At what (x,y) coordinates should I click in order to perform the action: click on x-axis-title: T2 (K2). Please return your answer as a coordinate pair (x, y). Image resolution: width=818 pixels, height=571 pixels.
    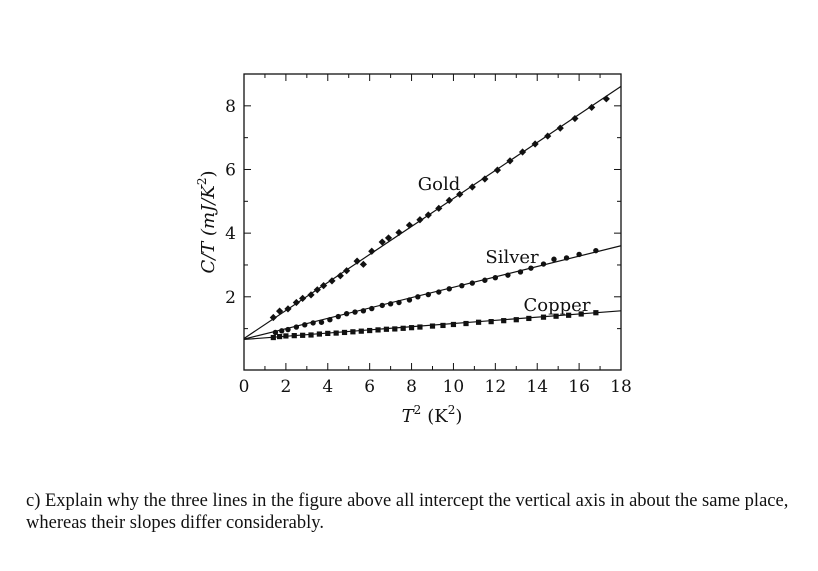
    Looking at the image, I should click on (432, 415).